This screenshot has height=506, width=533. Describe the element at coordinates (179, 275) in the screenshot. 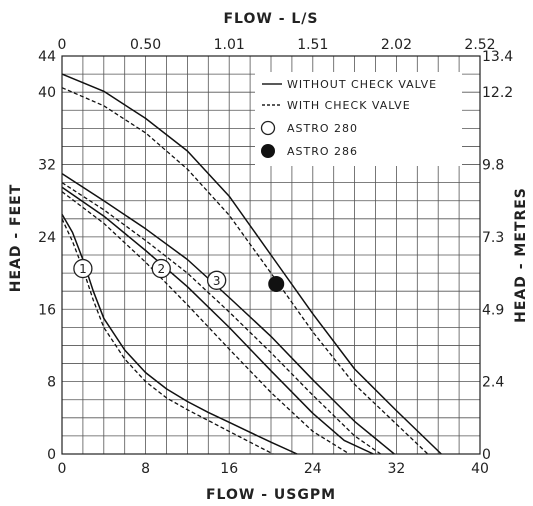

I see `curve-markers: 1 2 3` at that location.